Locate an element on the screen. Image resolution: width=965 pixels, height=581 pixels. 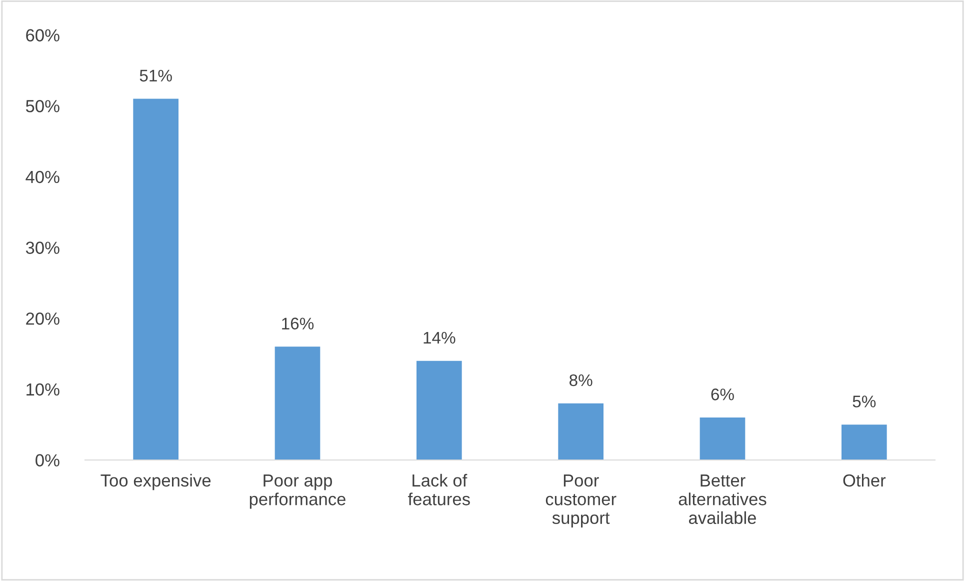
data-label: 51% is located at coordinates (156, 76).